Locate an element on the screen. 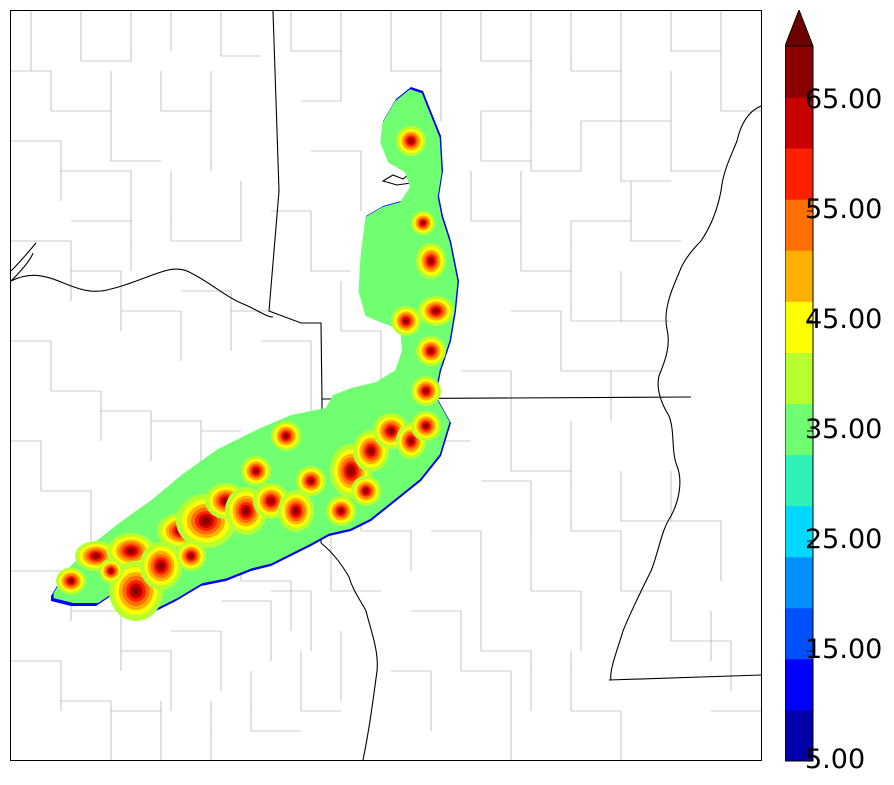  colorbar-tick-label: 55.00 is located at coordinates (843, 209).